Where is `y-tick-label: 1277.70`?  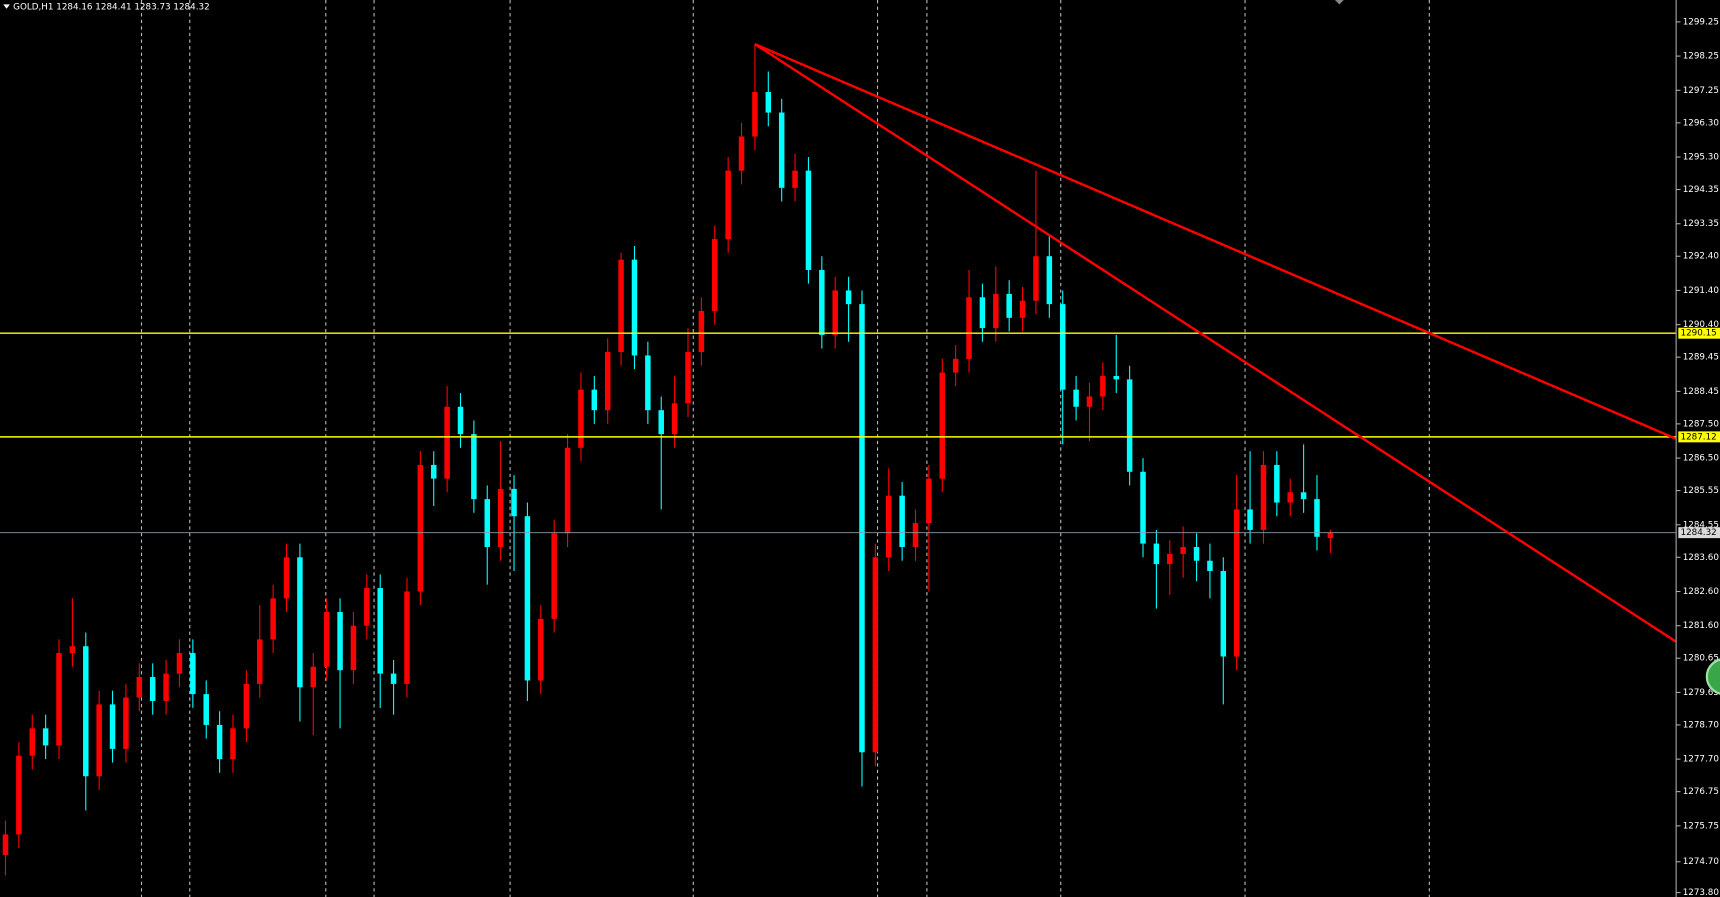
y-tick-label: 1277.70 is located at coordinates (1701, 760).